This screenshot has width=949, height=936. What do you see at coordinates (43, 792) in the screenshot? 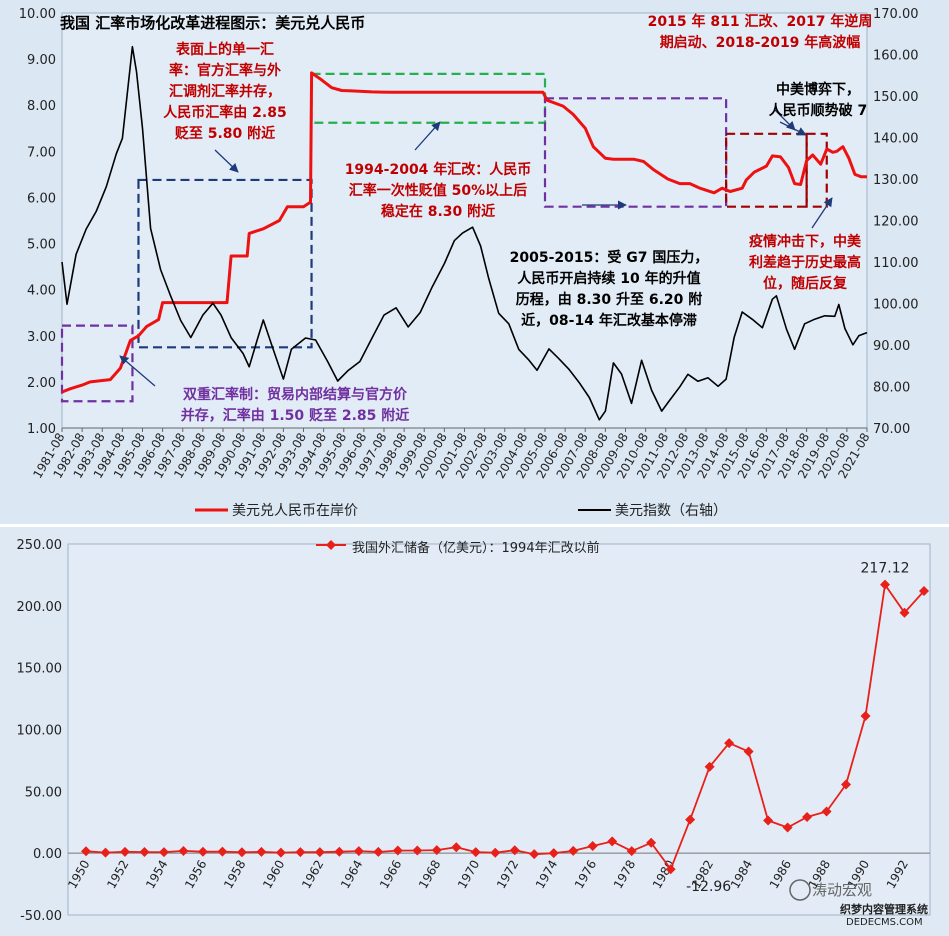
I see `y-tick-label: 50.00` at bounding box center [43, 792].